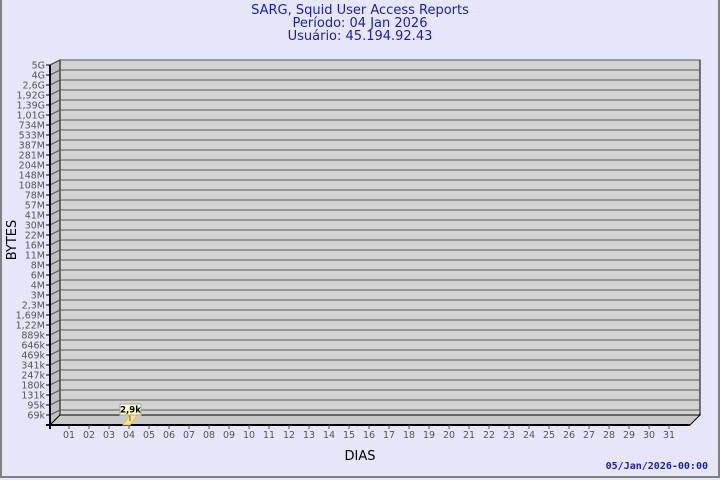 The image size is (720, 480). I want to click on report-user: Usuário: 45.194.92.43, so click(360, 36).